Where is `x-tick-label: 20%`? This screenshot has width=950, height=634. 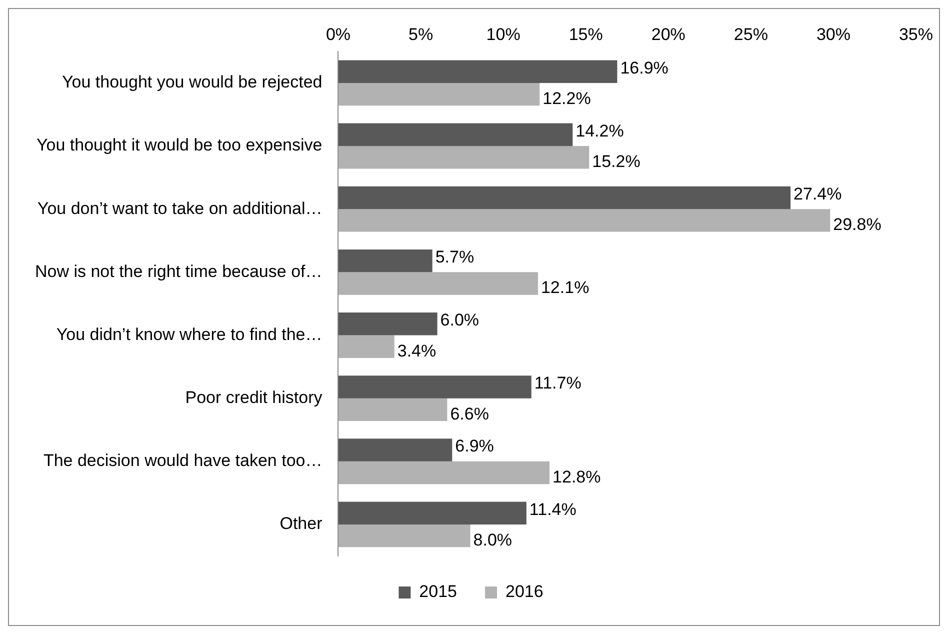 x-tick-label: 20% is located at coordinates (668, 34).